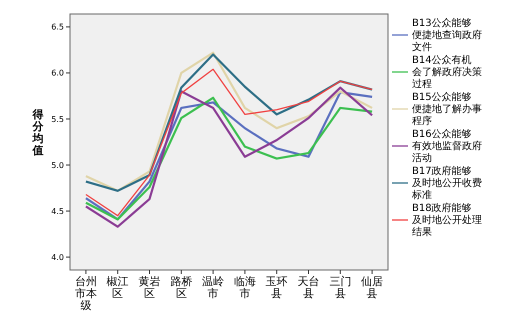 Image resolution: width=525 pixels, height=323 pixels. I want to click on x-tick-label: 椒江区, so click(117, 287).